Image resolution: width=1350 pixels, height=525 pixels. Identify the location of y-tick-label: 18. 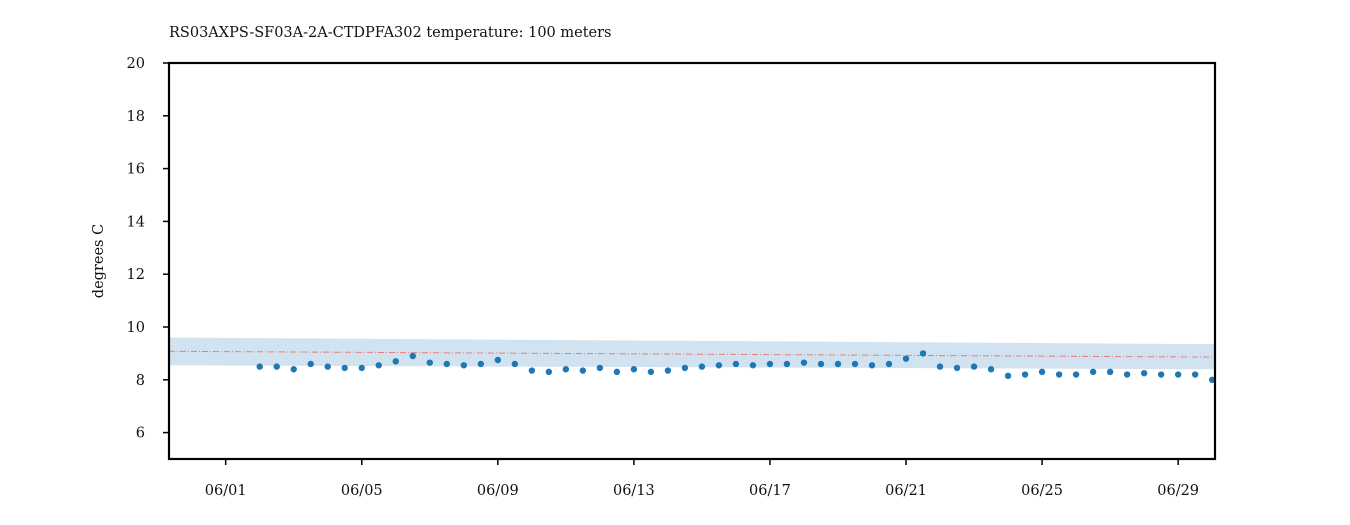
(136, 117).